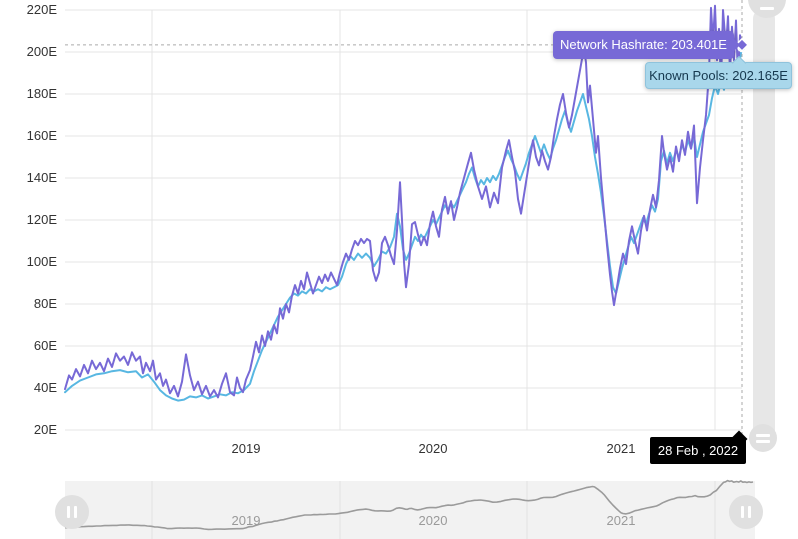 The image size is (798, 539). Describe the element at coordinates (433, 520) in the screenshot. I see `navigator-x-axis-label: 2020` at that location.